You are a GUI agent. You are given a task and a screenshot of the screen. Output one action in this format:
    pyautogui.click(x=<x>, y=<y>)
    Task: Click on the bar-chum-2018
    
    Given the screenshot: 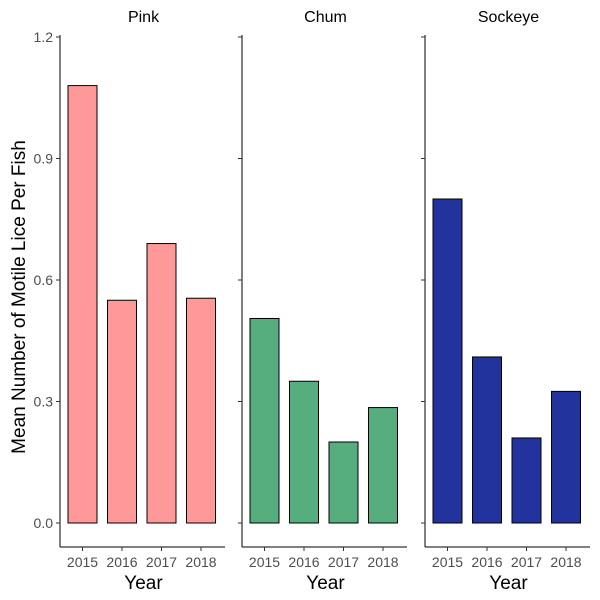 What is the action you would take?
    pyautogui.click(x=383, y=465)
    